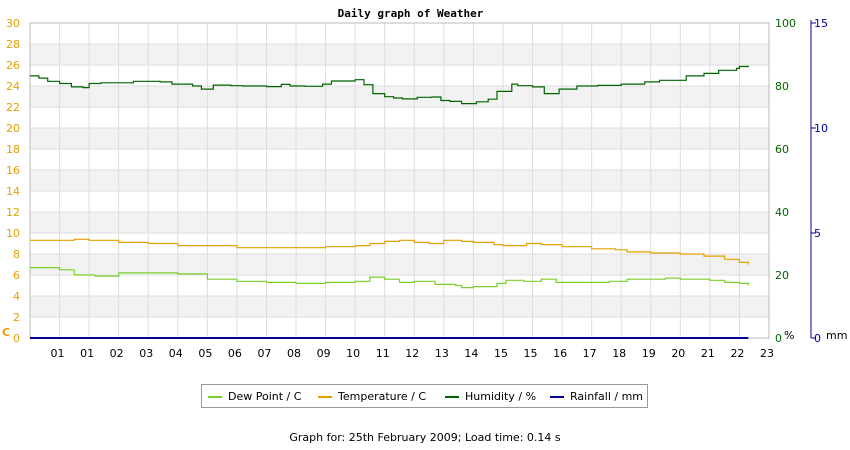  What do you see at coordinates (215, 396) in the screenshot?
I see `legend-swatch-dew-point` at bounding box center [215, 396].